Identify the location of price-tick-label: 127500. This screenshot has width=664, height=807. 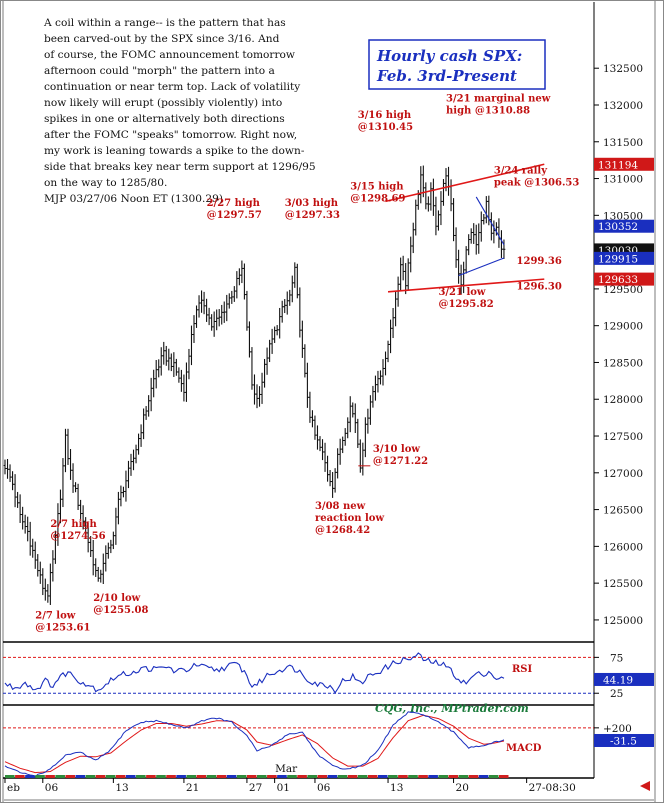
(623, 437).